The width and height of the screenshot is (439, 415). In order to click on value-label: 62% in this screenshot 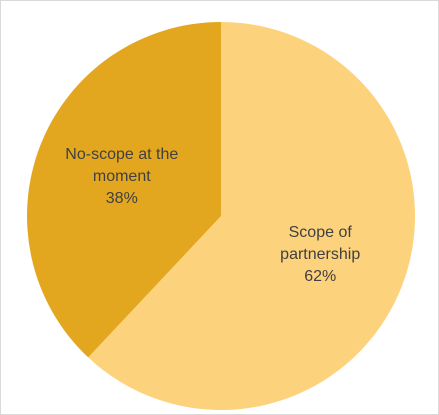, I will do `click(320, 277)`.